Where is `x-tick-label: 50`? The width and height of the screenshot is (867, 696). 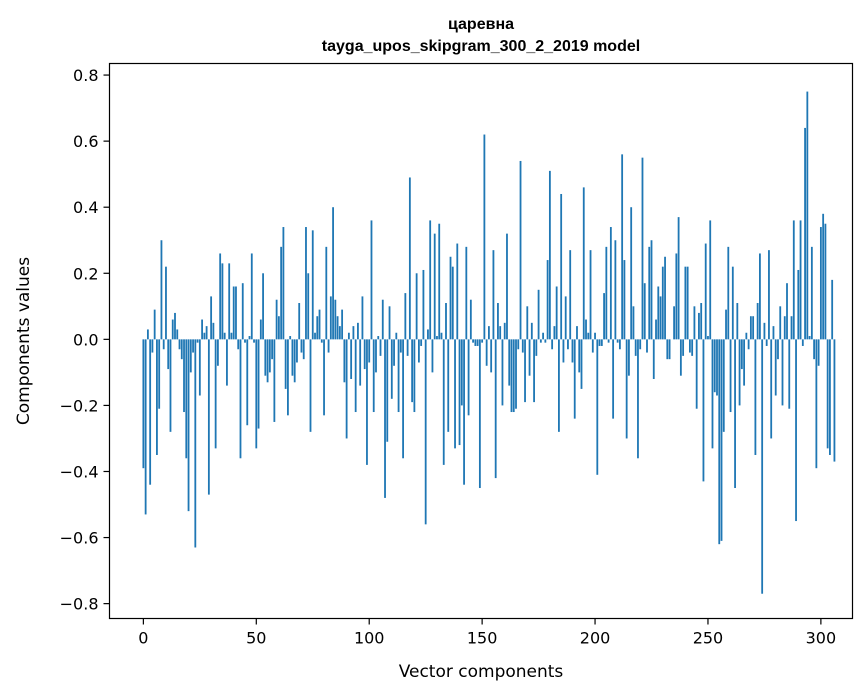
x-tick-label: 50 is located at coordinates (256, 638).